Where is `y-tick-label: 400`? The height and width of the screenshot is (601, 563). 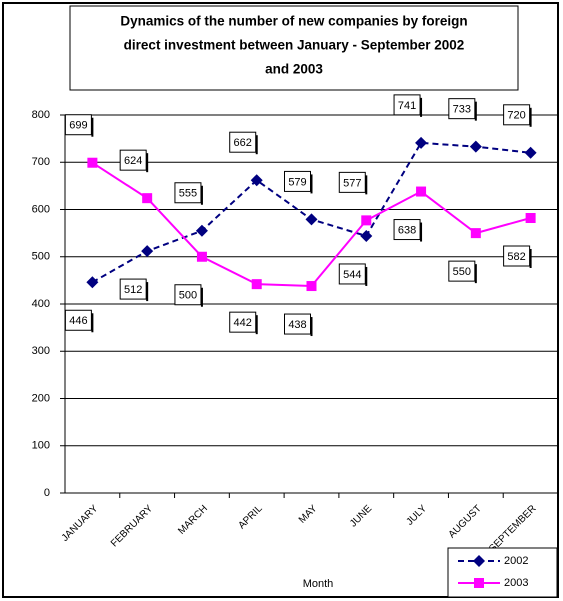
y-tick-label: 400 is located at coordinates (41, 304).